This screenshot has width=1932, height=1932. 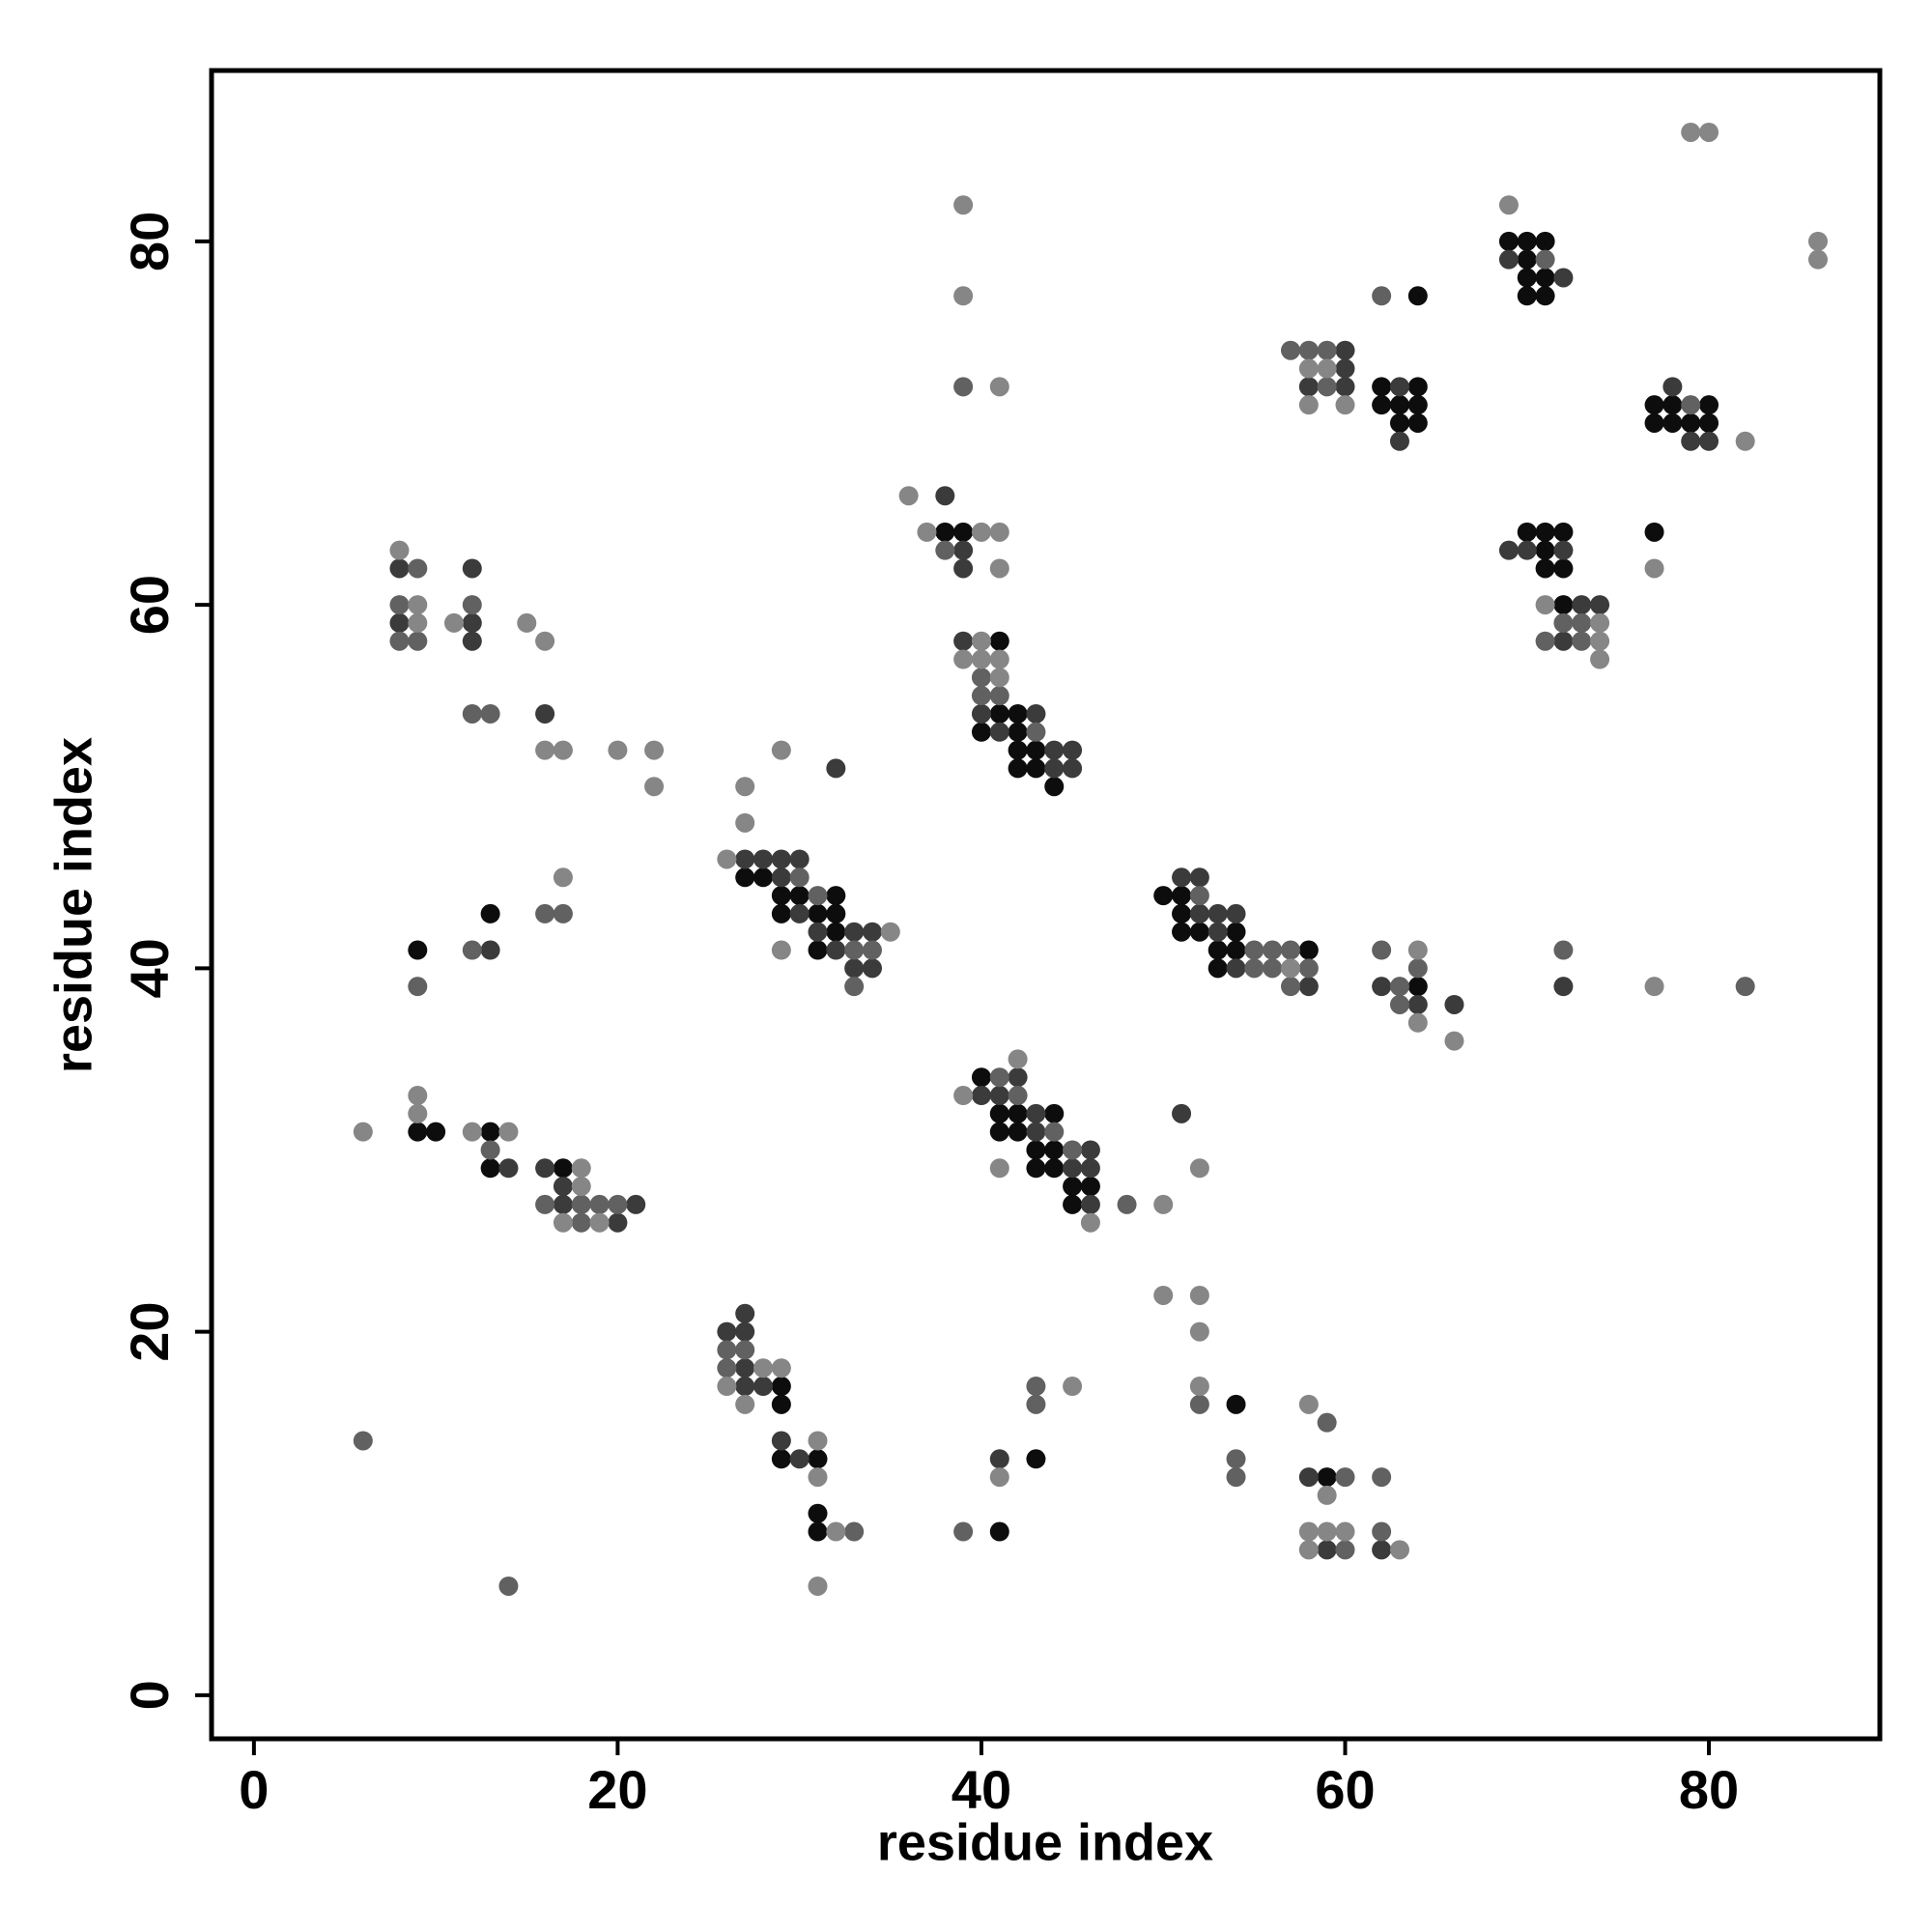 I want to click on x-axis-title: residue index, so click(x=1045, y=1842).